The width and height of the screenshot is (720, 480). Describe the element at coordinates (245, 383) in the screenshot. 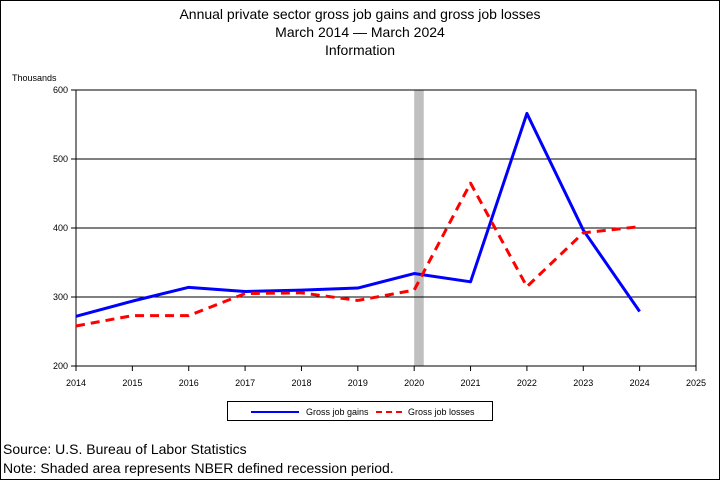

I see `x-tick-label: 2017` at that location.